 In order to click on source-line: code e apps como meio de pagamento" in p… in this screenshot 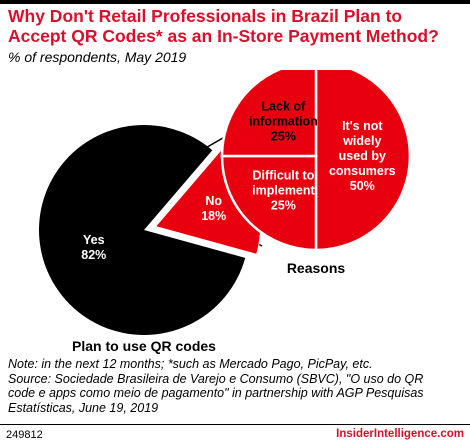, I will do `click(216, 393)`.